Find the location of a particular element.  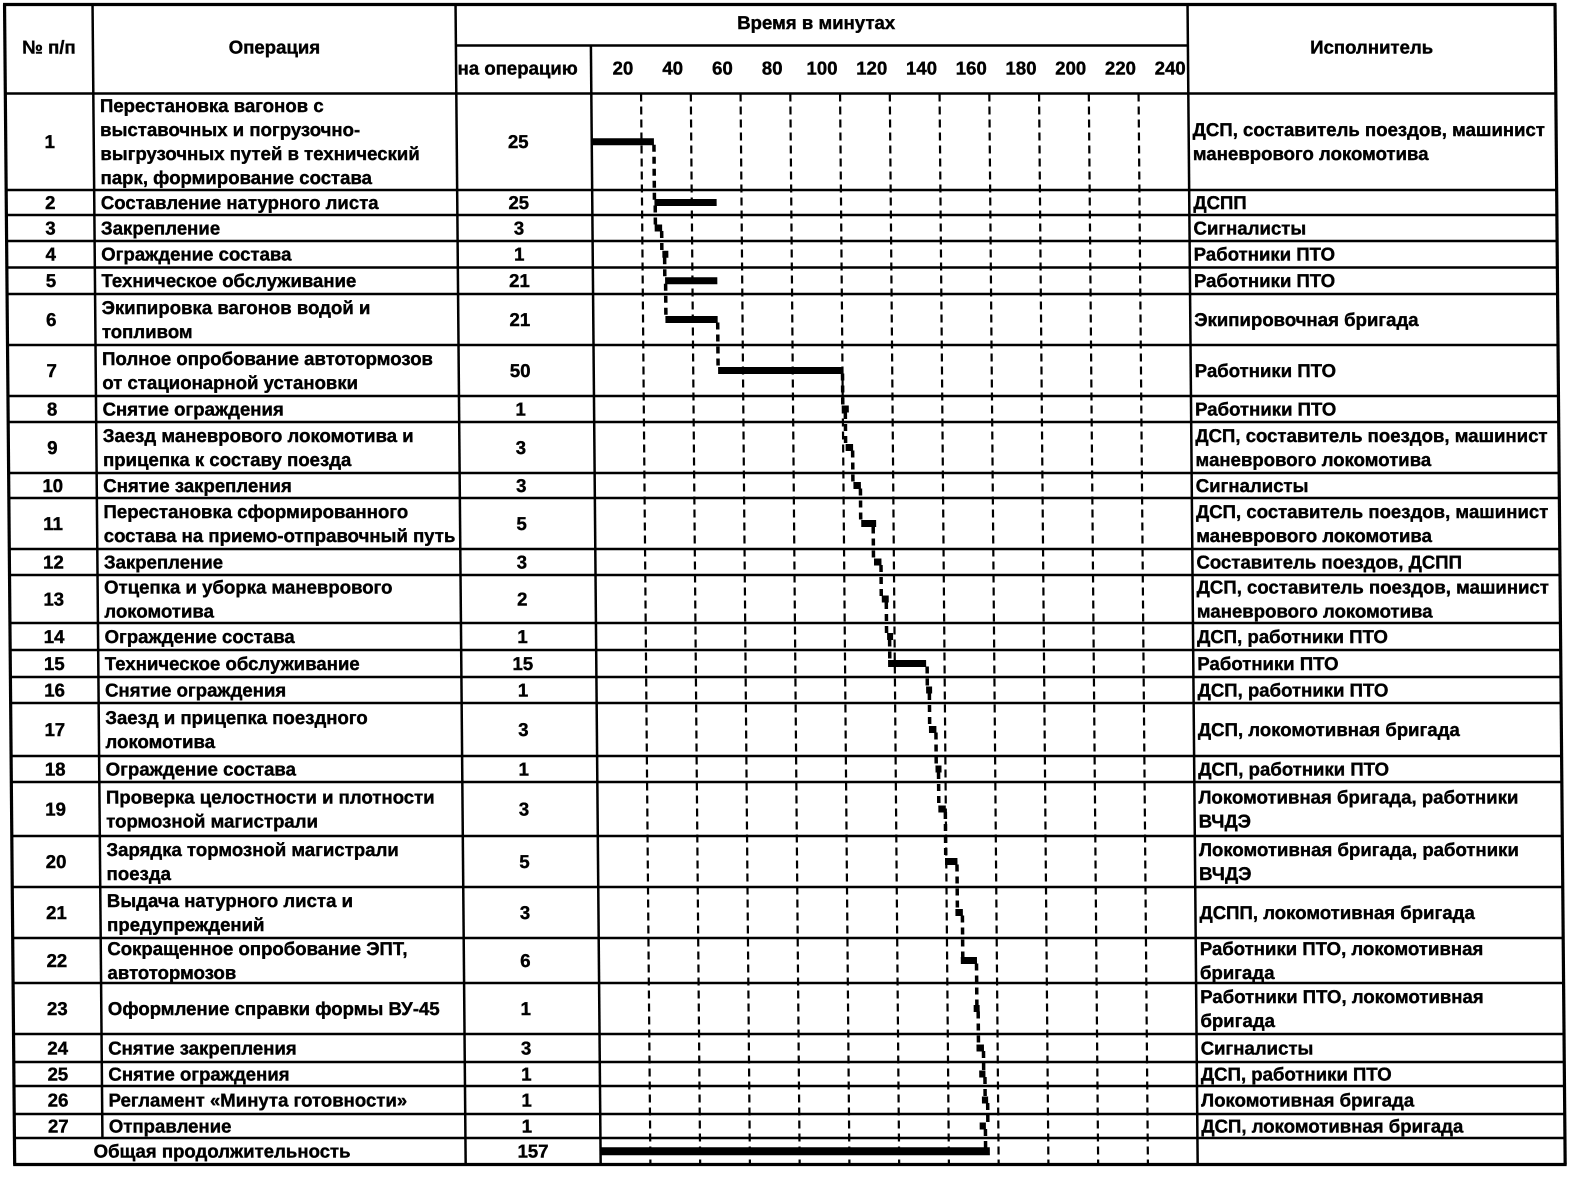

svg-text: на операцию is located at coordinates (517, 68).